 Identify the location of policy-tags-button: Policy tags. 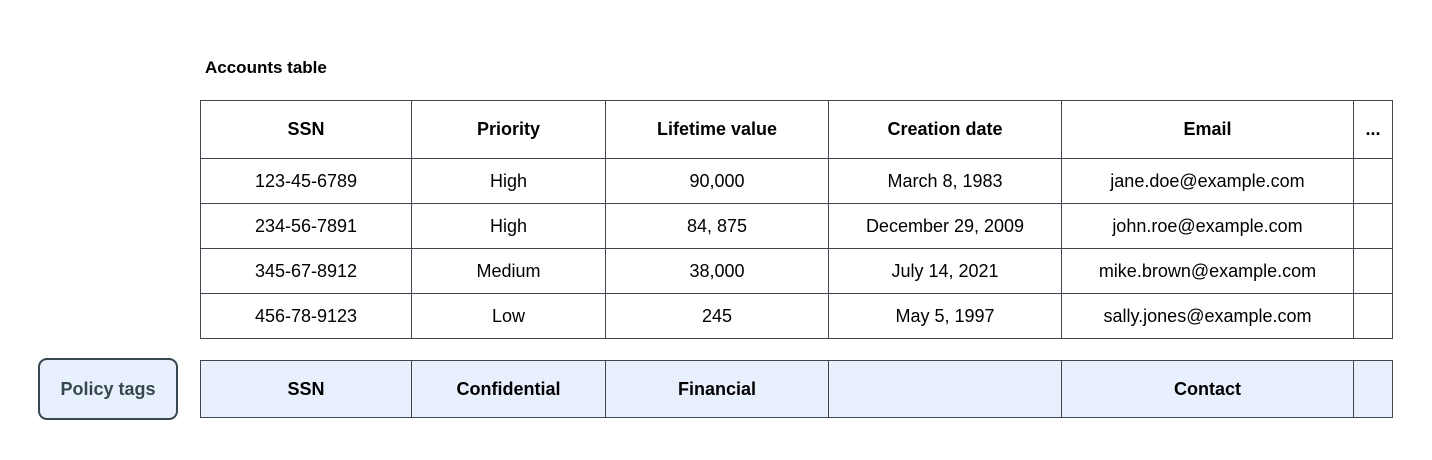
(108, 389).